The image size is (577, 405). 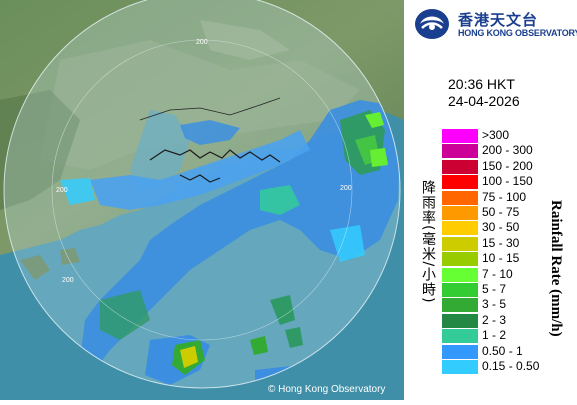 What do you see at coordinates (68, 280) in the screenshot?
I see `range-label-south: 200` at bounding box center [68, 280].